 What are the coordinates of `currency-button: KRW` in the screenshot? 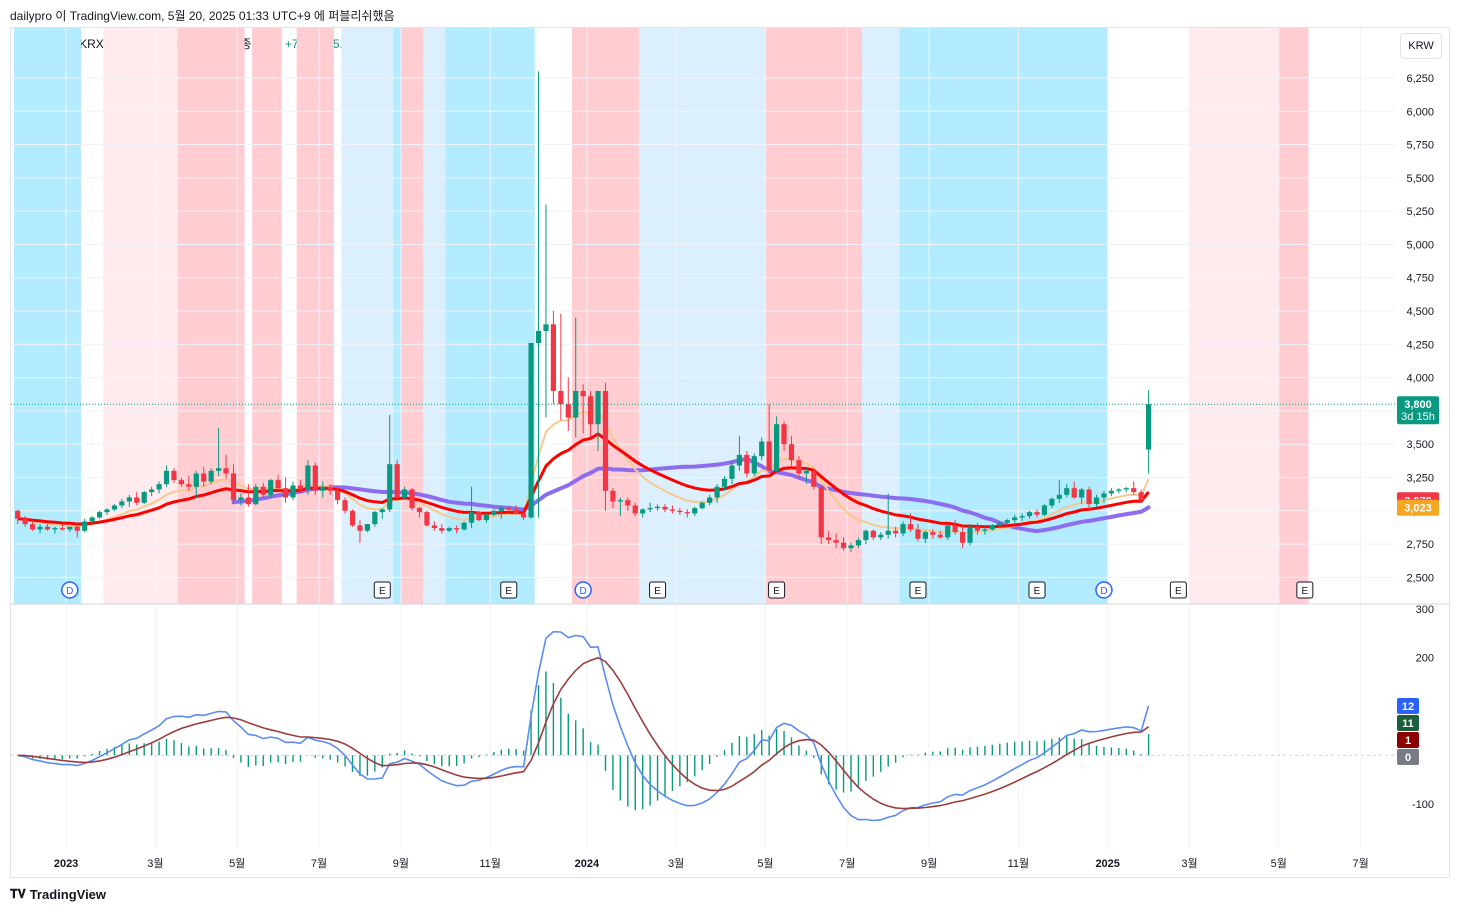 It's located at (1421, 46).